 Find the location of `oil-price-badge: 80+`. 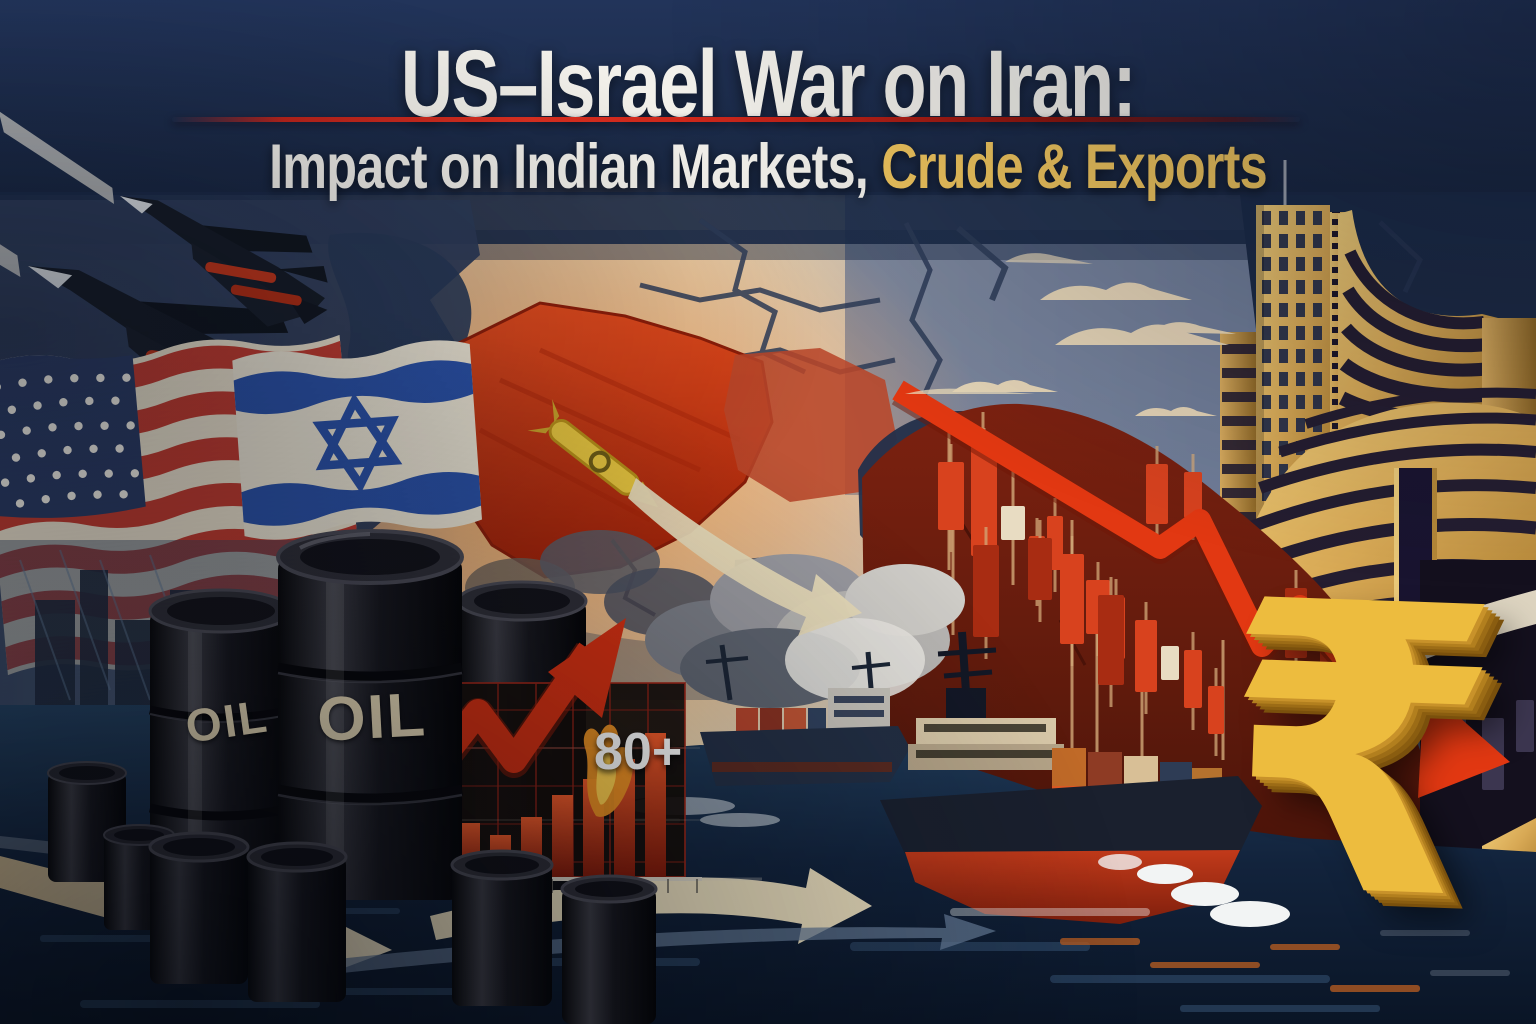

oil-price-badge: 80+ is located at coordinates (638, 752).